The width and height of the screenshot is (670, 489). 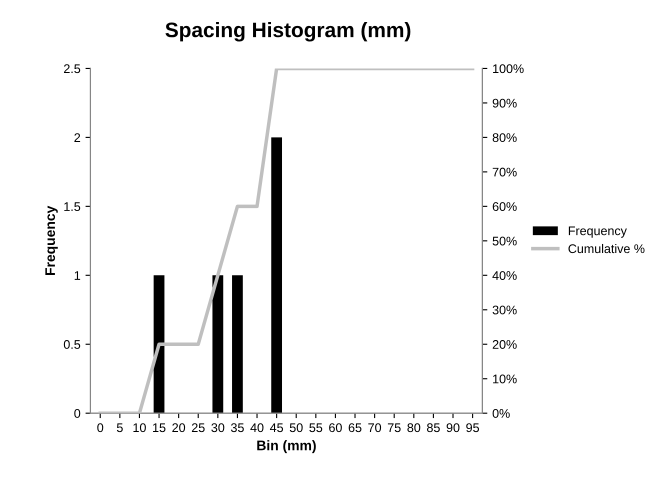 I want to click on x-tick-label: 65, so click(x=355, y=427).